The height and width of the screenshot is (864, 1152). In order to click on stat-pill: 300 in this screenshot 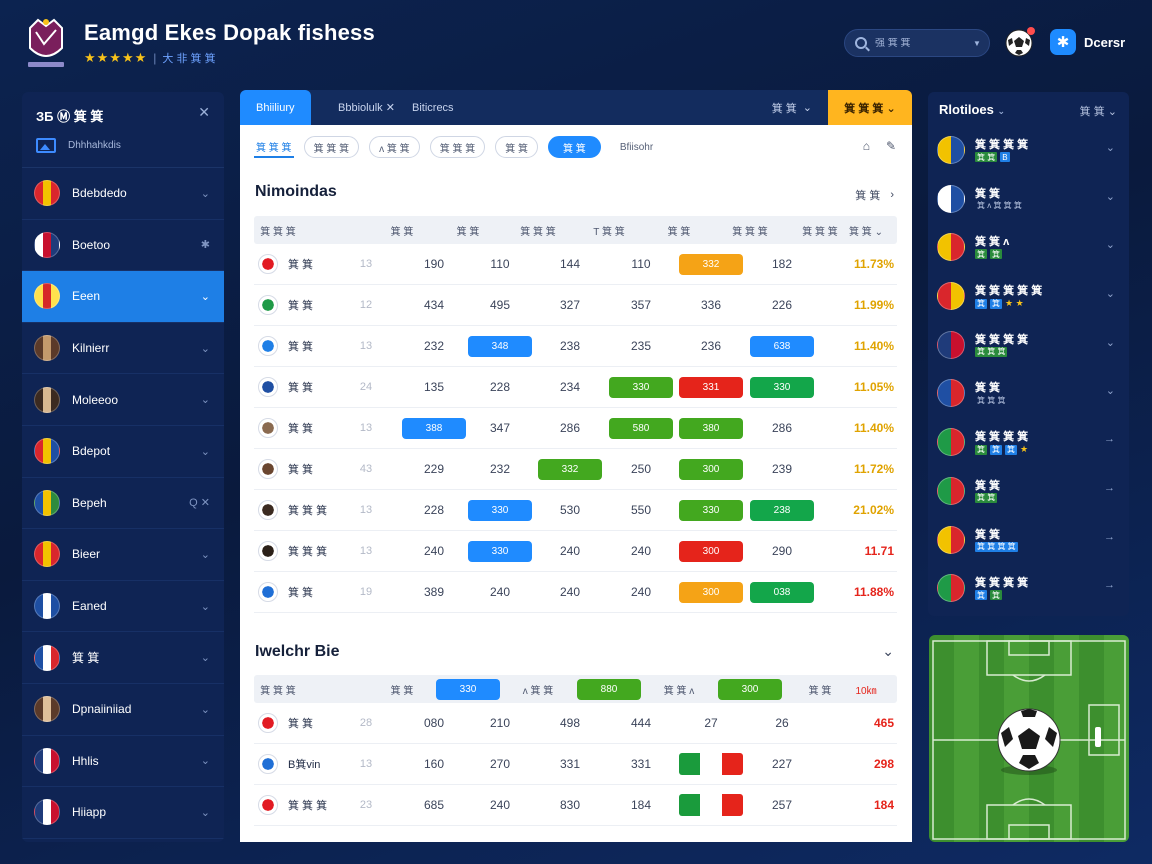, I will do `click(711, 469)`.